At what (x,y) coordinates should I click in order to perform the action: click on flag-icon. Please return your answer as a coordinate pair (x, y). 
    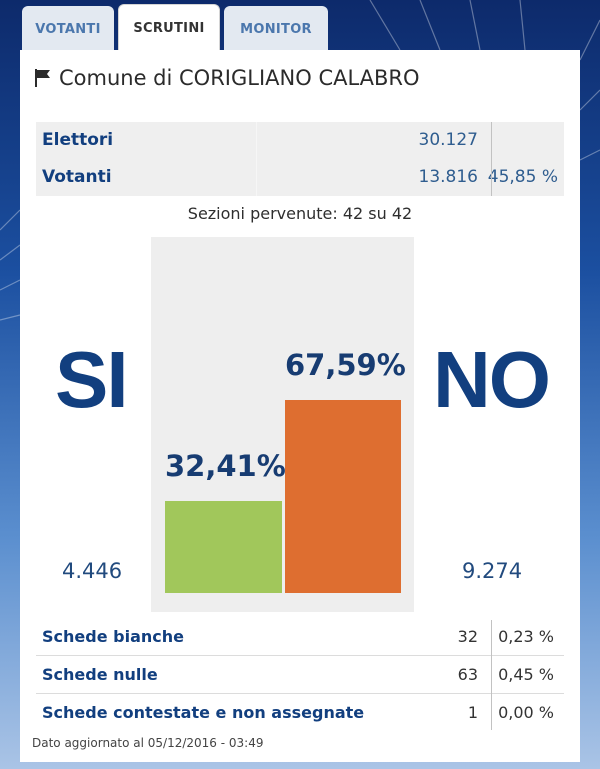
    Looking at the image, I should click on (42, 78).